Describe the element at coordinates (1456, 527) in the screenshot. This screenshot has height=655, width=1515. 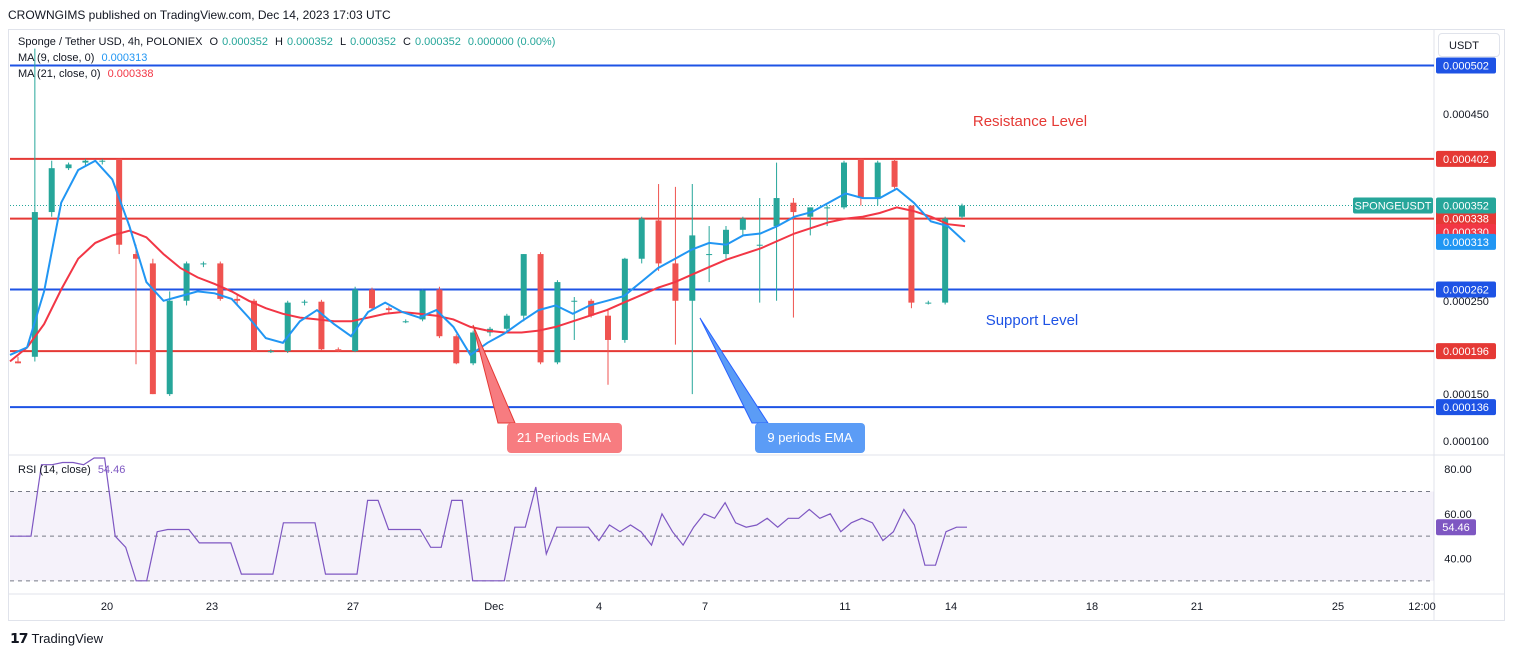
I see `rsi-badge` at that location.